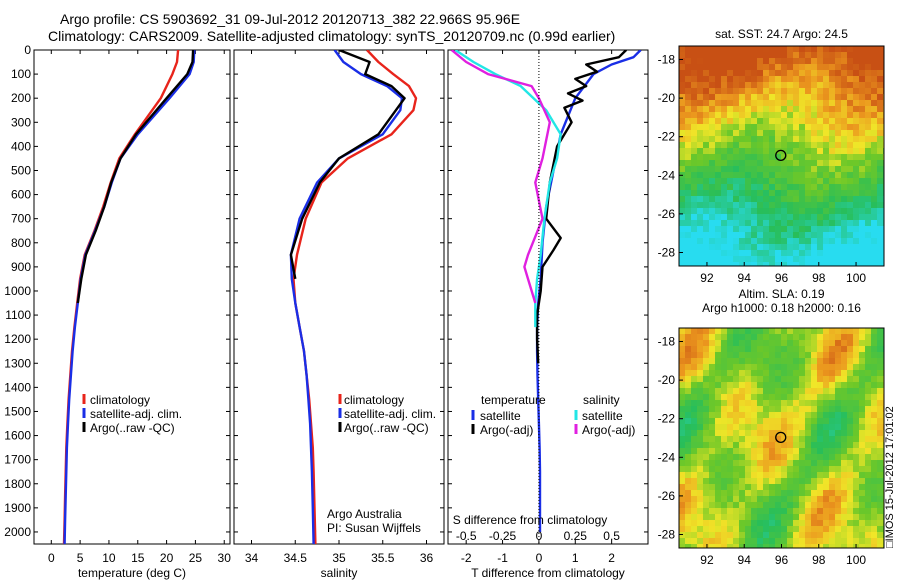  I want to click on x-tick-label: 96, so click(782, 278).